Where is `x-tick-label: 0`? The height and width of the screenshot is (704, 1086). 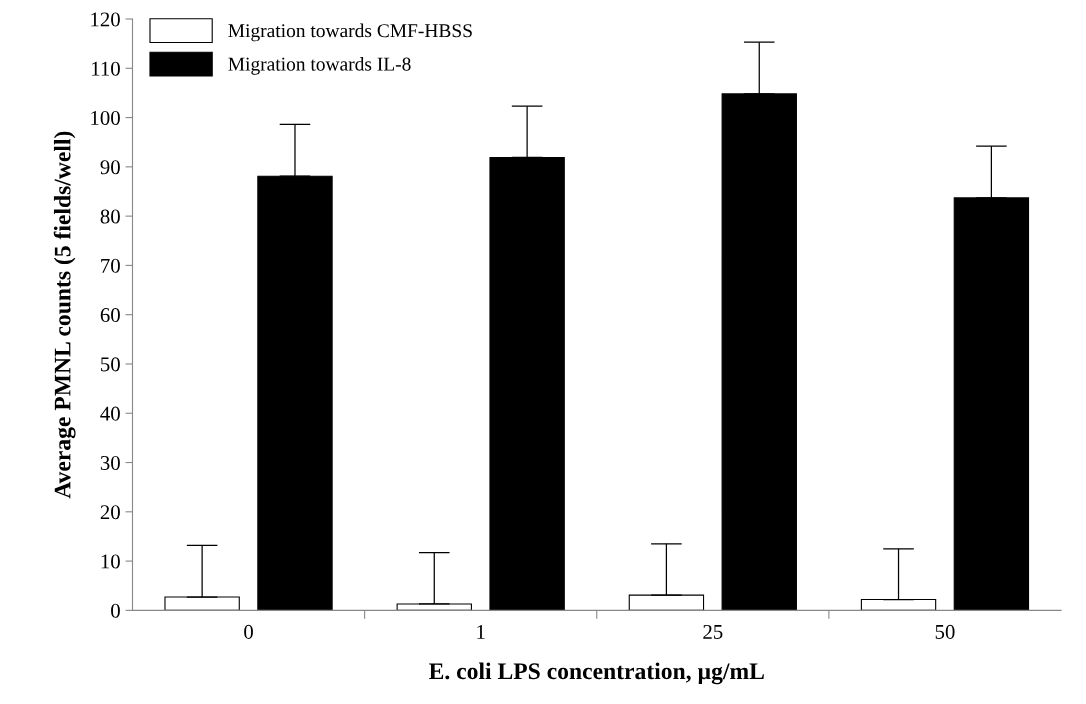 x-tick-label: 0 is located at coordinates (248, 631).